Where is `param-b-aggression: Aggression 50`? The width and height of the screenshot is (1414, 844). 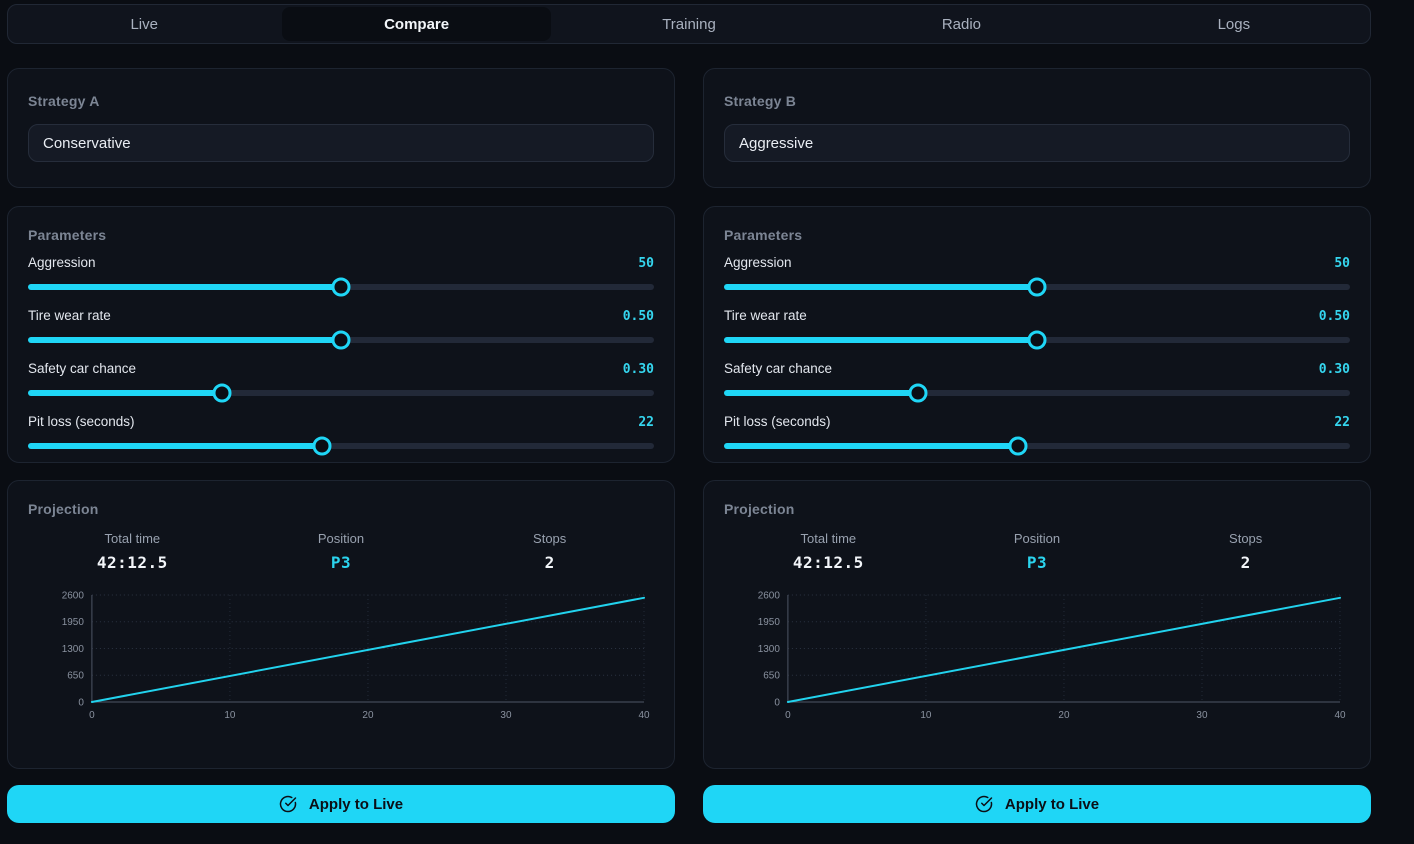 param-b-aggression: Aggression 50 is located at coordinates (1037, 276).